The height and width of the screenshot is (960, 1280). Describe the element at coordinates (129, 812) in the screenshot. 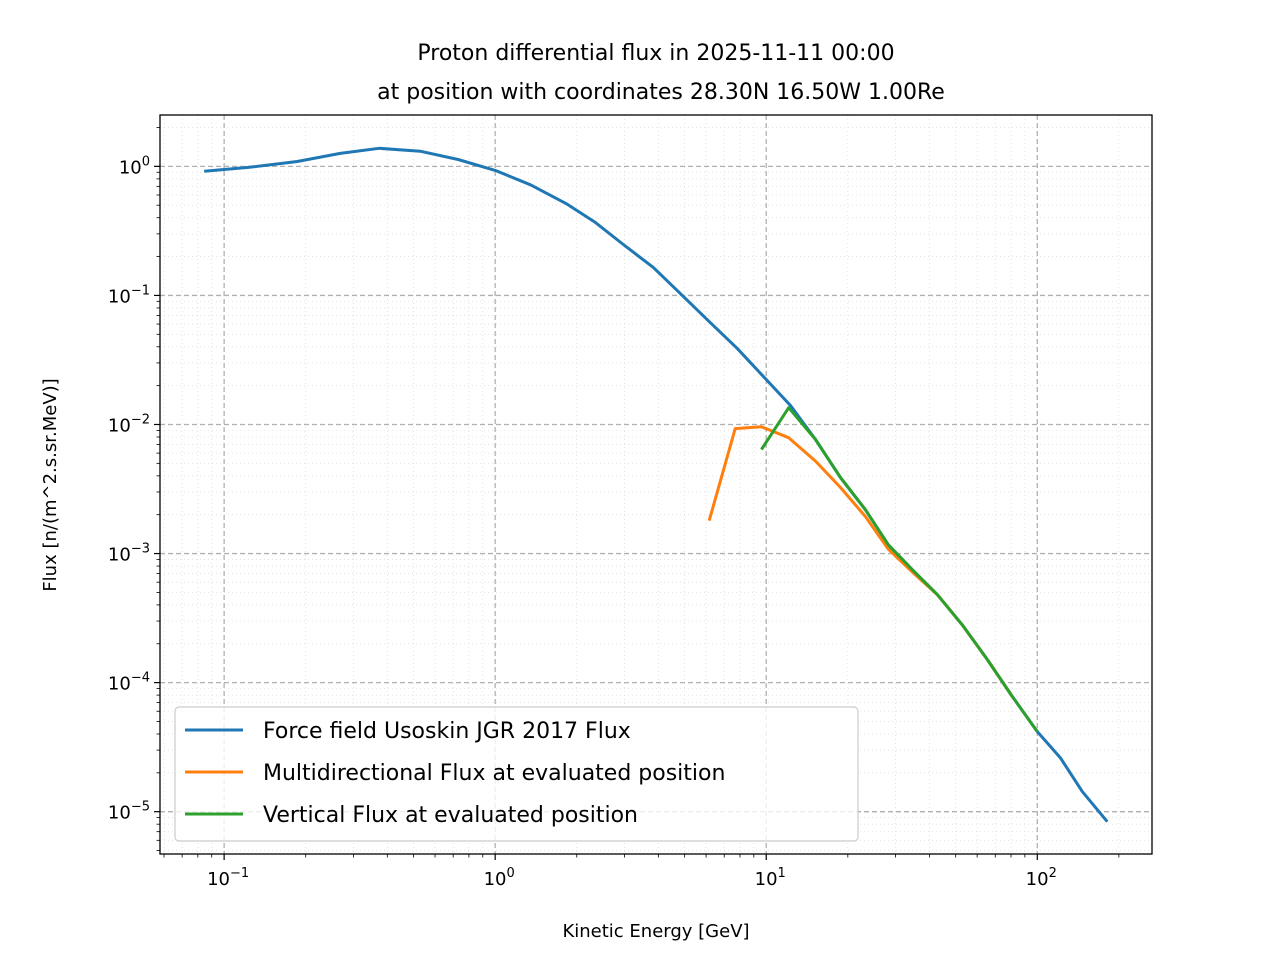

I see `y-tick-label: 10⁻⁵` at that location.